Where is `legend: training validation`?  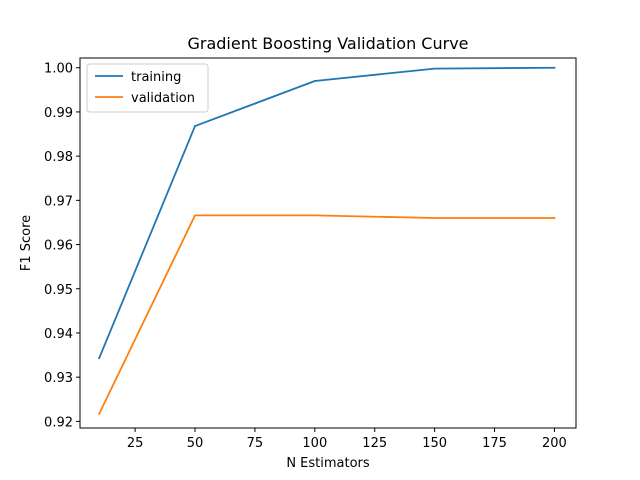 legend: training validation is located at coordinates (147, 88).